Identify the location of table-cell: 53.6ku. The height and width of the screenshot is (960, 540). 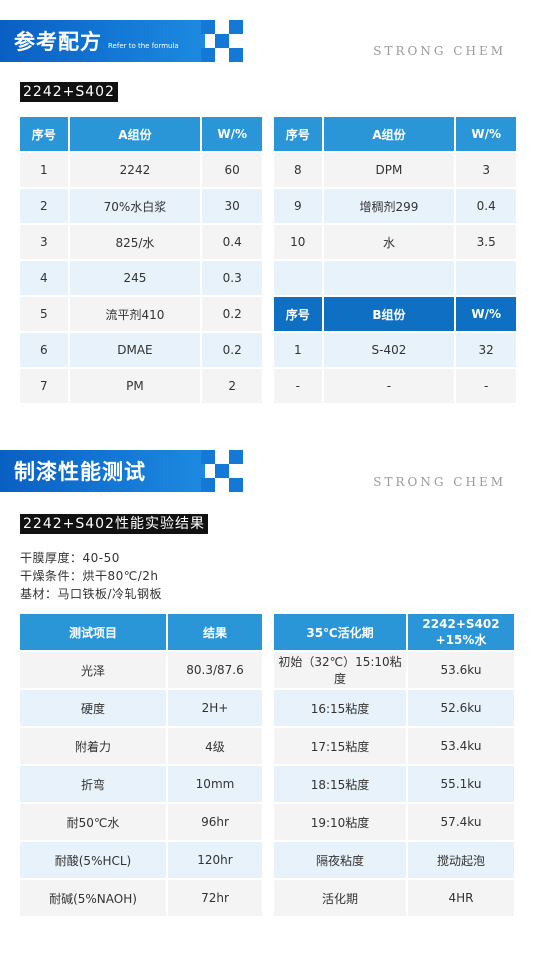
(461, 670).